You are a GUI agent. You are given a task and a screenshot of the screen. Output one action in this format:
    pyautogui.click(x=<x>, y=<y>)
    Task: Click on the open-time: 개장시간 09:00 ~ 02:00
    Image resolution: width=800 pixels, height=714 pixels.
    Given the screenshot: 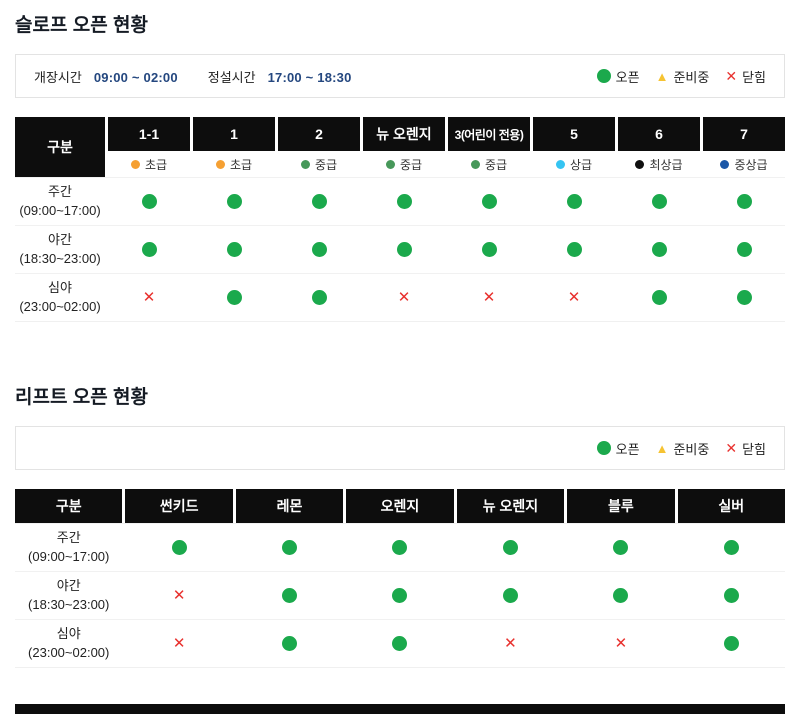 What is the action you would take?
    pyautogui.click(x=106, y=76)
    